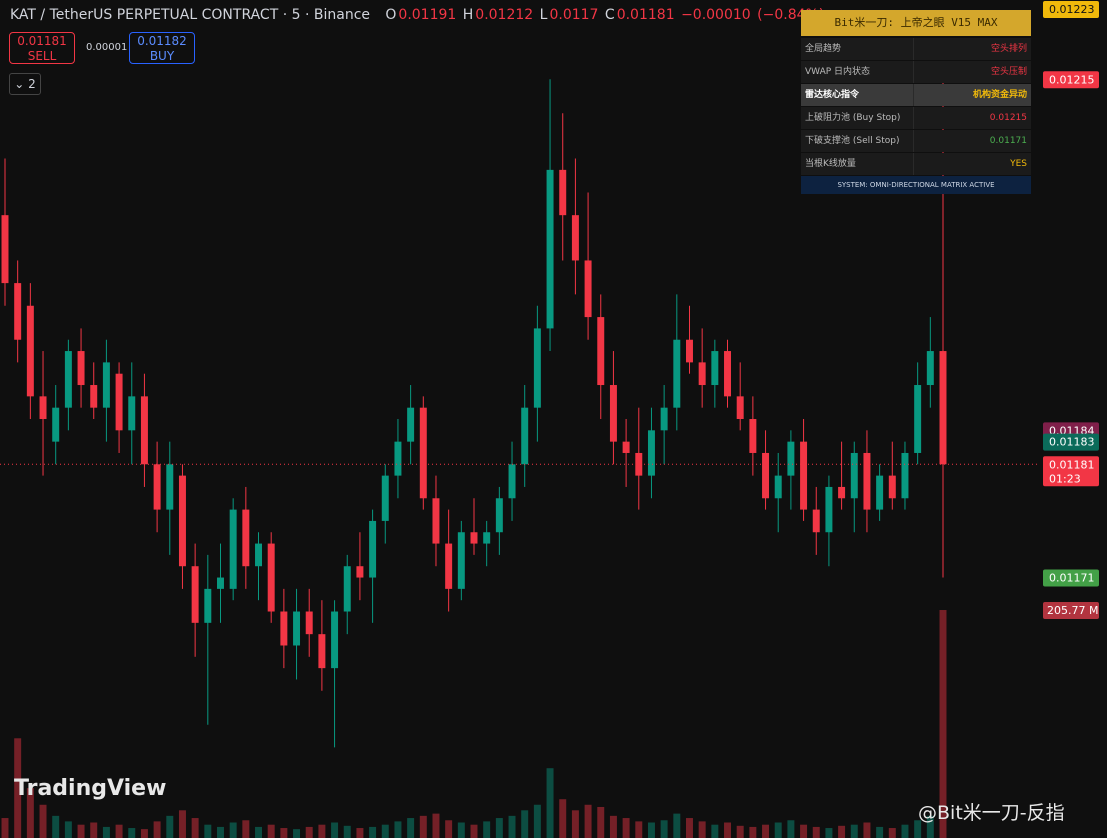 The height and width of the screenshot is (838, 1107). I want to click on price-tag-label: 0.01183, so click(1072, 442).